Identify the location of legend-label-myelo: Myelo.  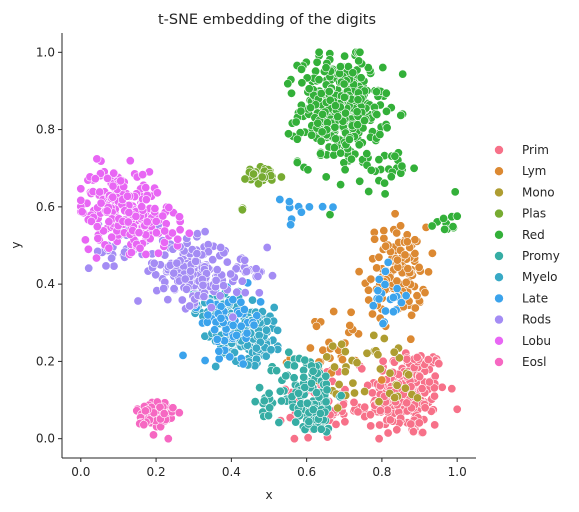
(540, 277).